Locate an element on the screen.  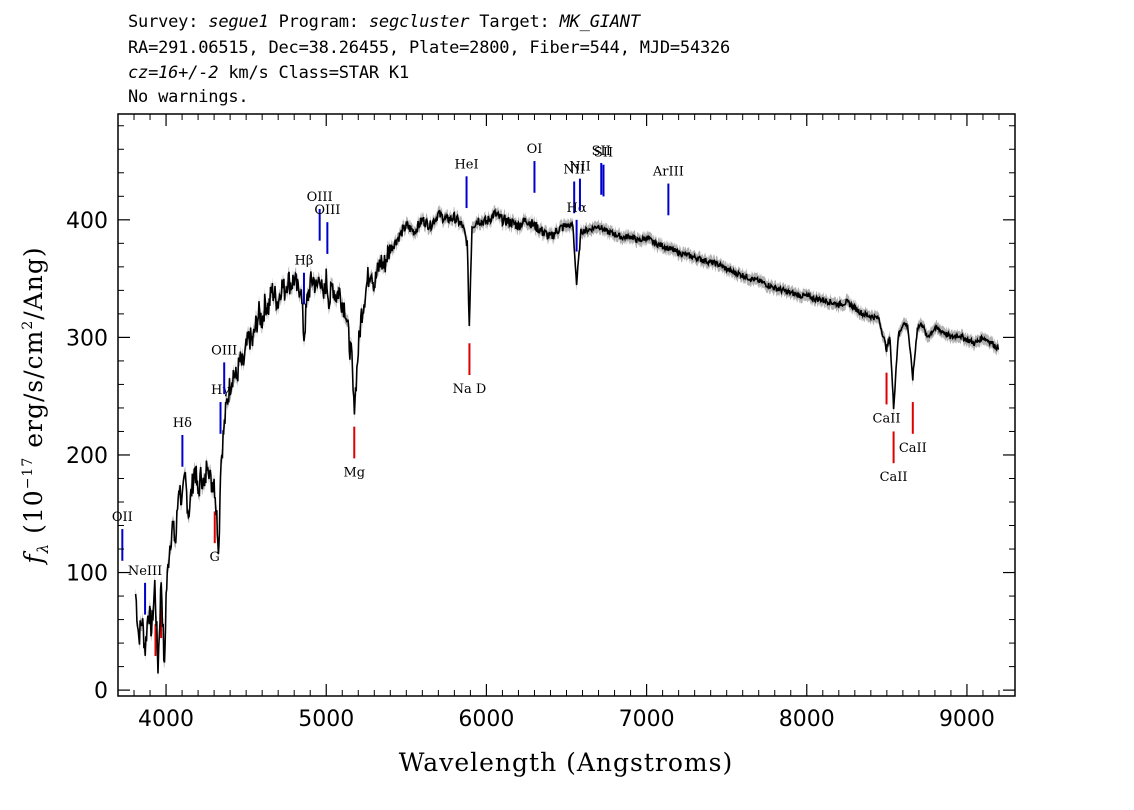
x-tick-label: 6000 is located at coordinates (486, 719).